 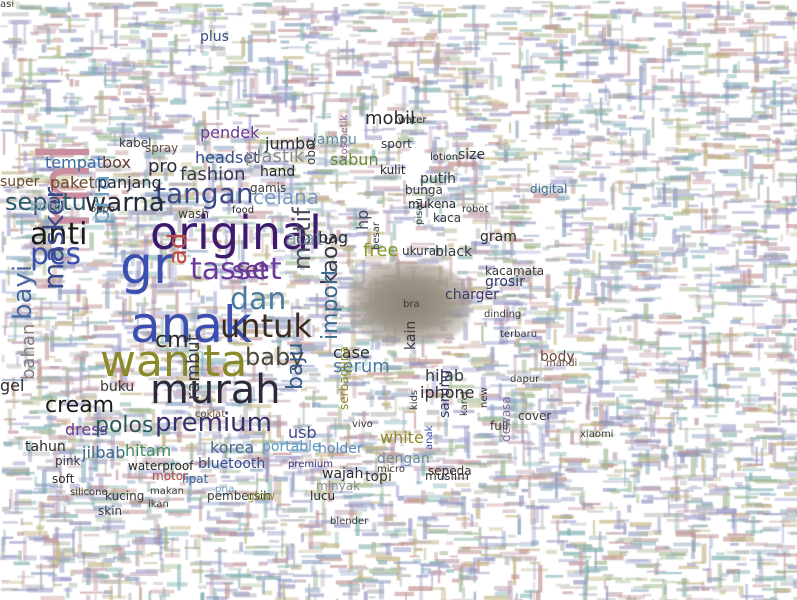 What do you see at coordinates (135, 143) in the screenshot?
I see `cloud-word: kabel` at bounding box center [135, 143].